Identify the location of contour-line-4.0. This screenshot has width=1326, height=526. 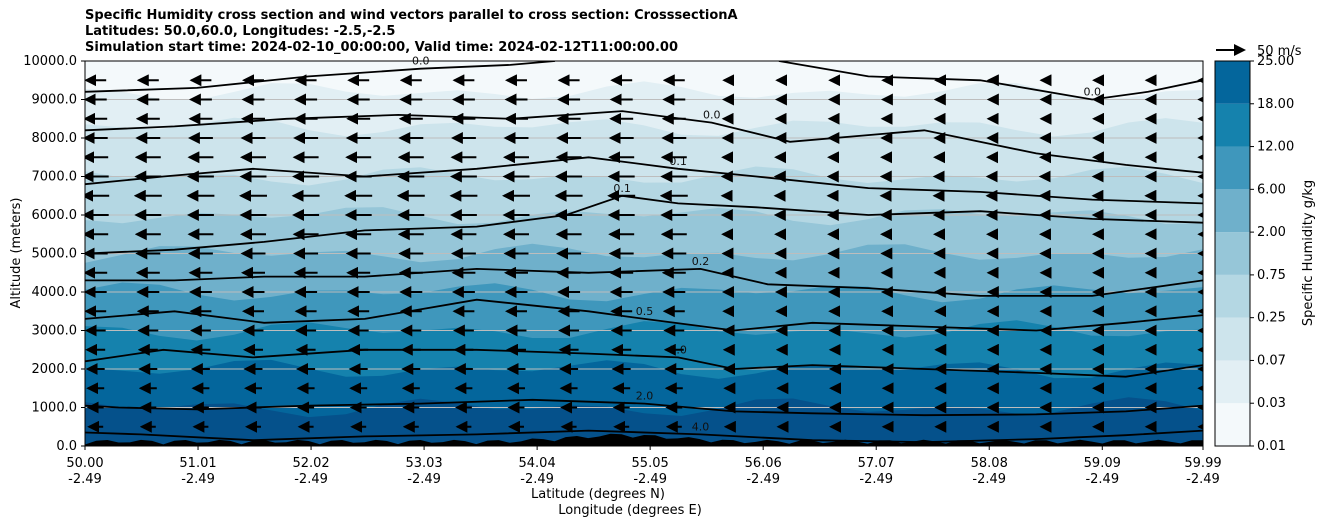
(644, 436).